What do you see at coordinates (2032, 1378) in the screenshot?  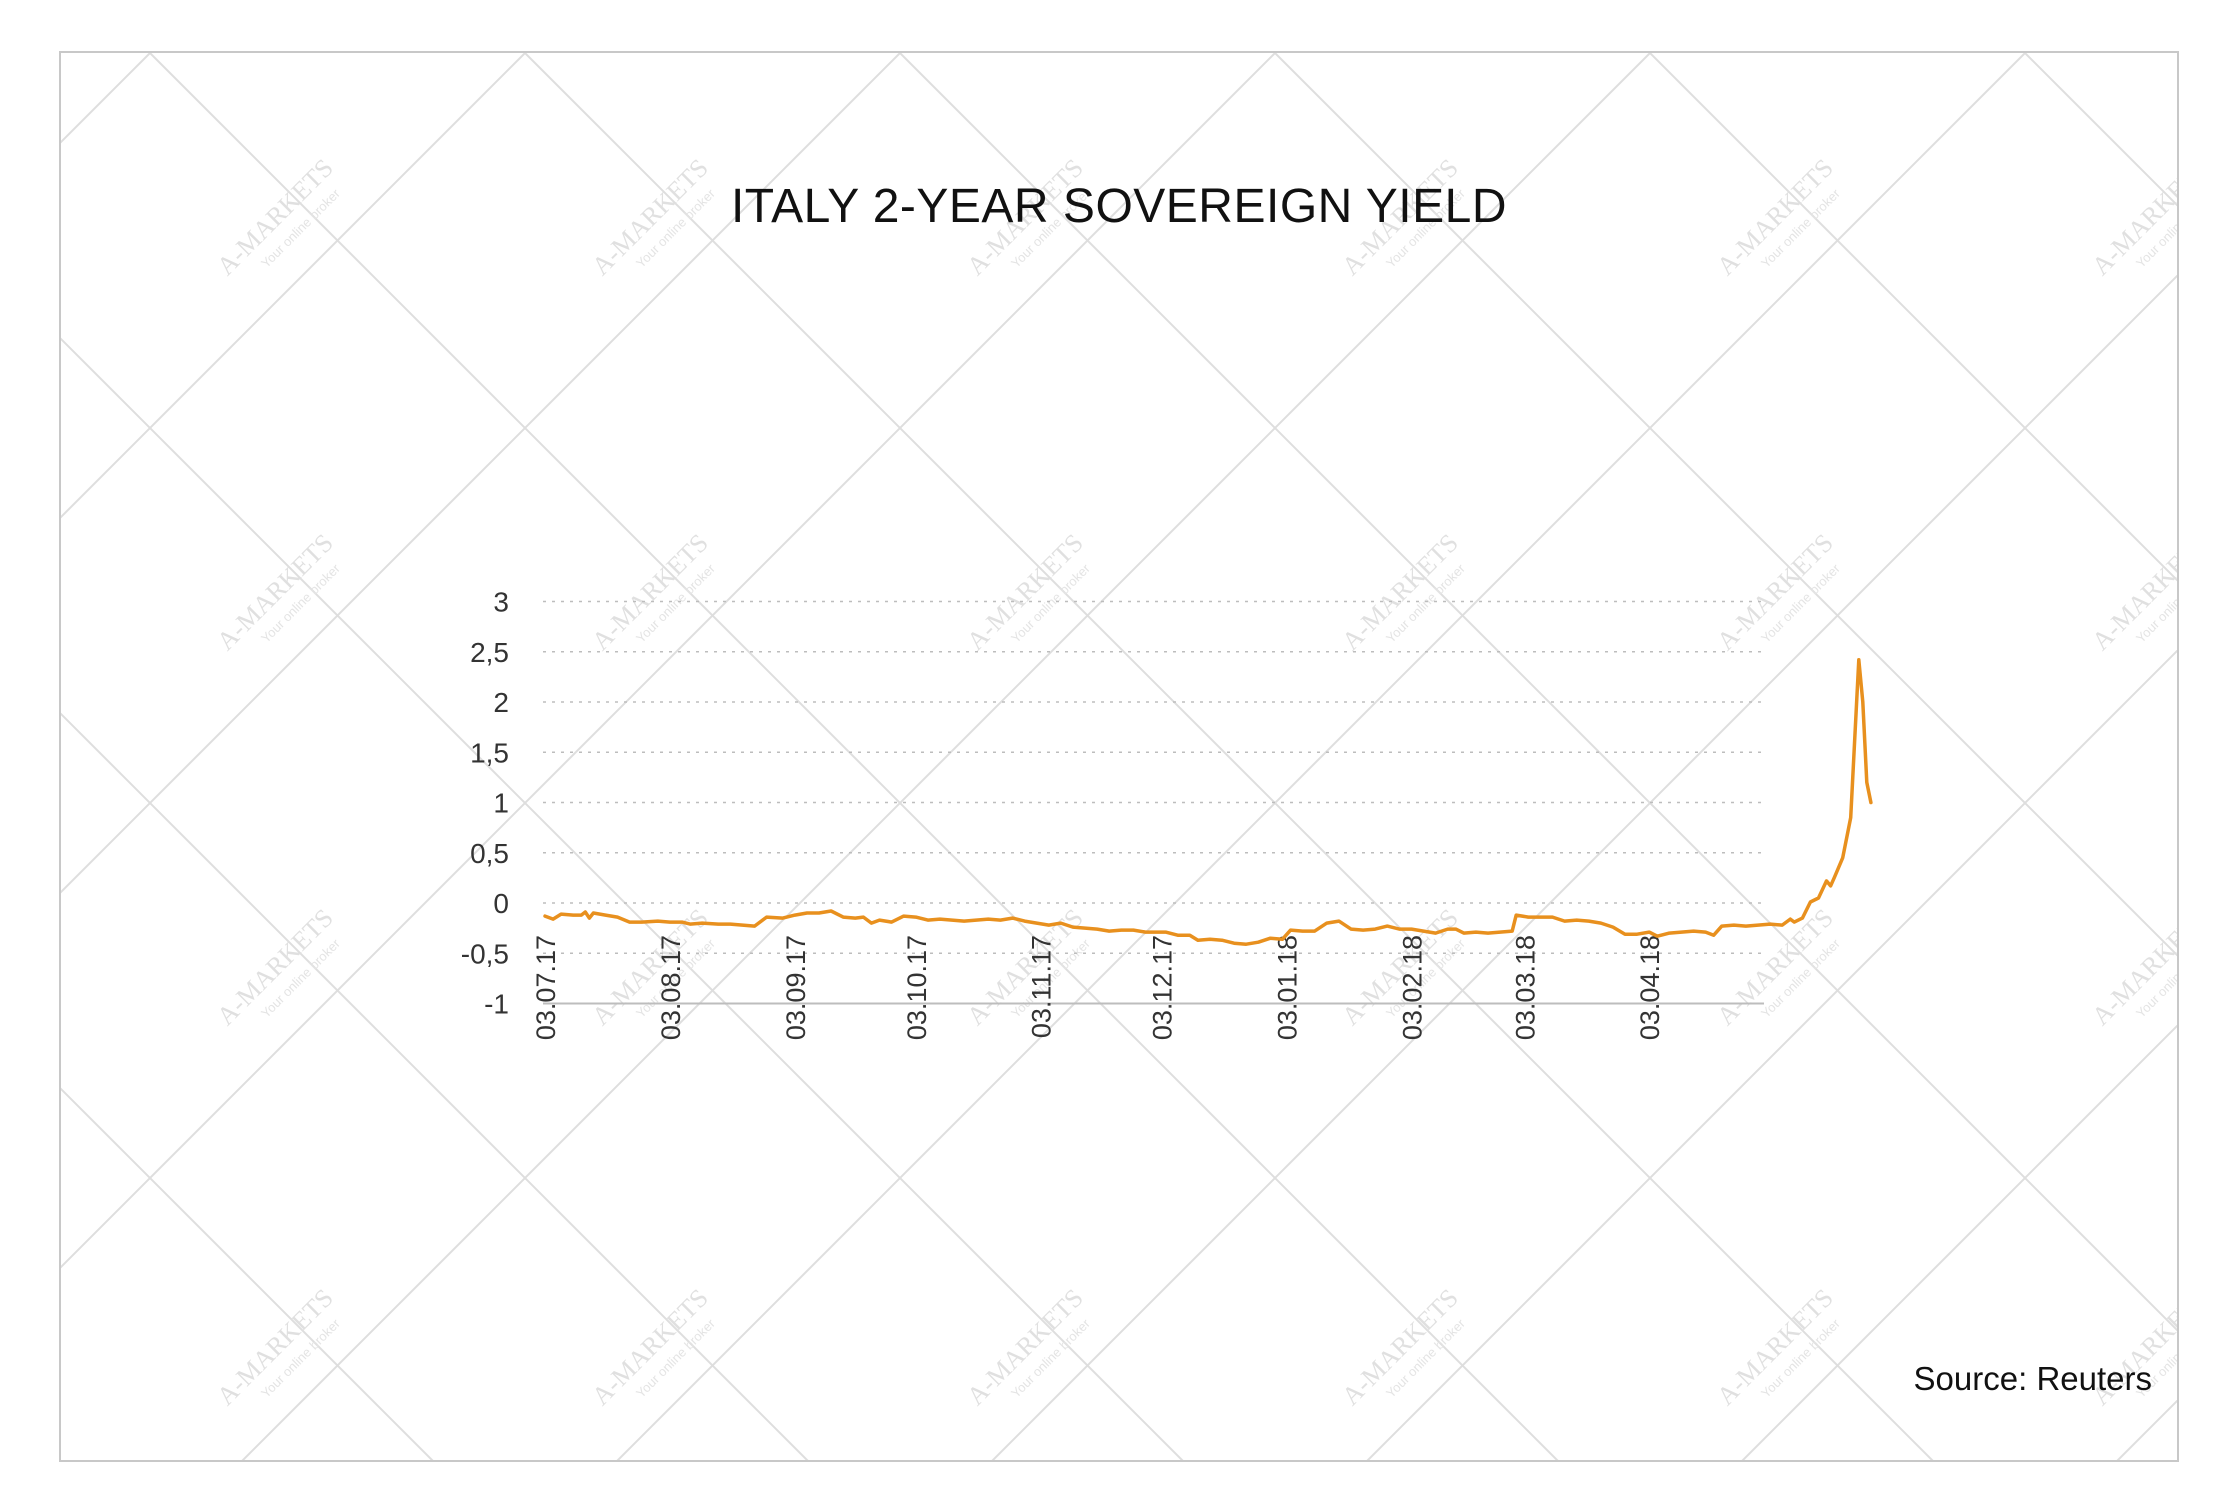 I see `source-note: Source: Reuters` at bounding box center [2032, 1378].